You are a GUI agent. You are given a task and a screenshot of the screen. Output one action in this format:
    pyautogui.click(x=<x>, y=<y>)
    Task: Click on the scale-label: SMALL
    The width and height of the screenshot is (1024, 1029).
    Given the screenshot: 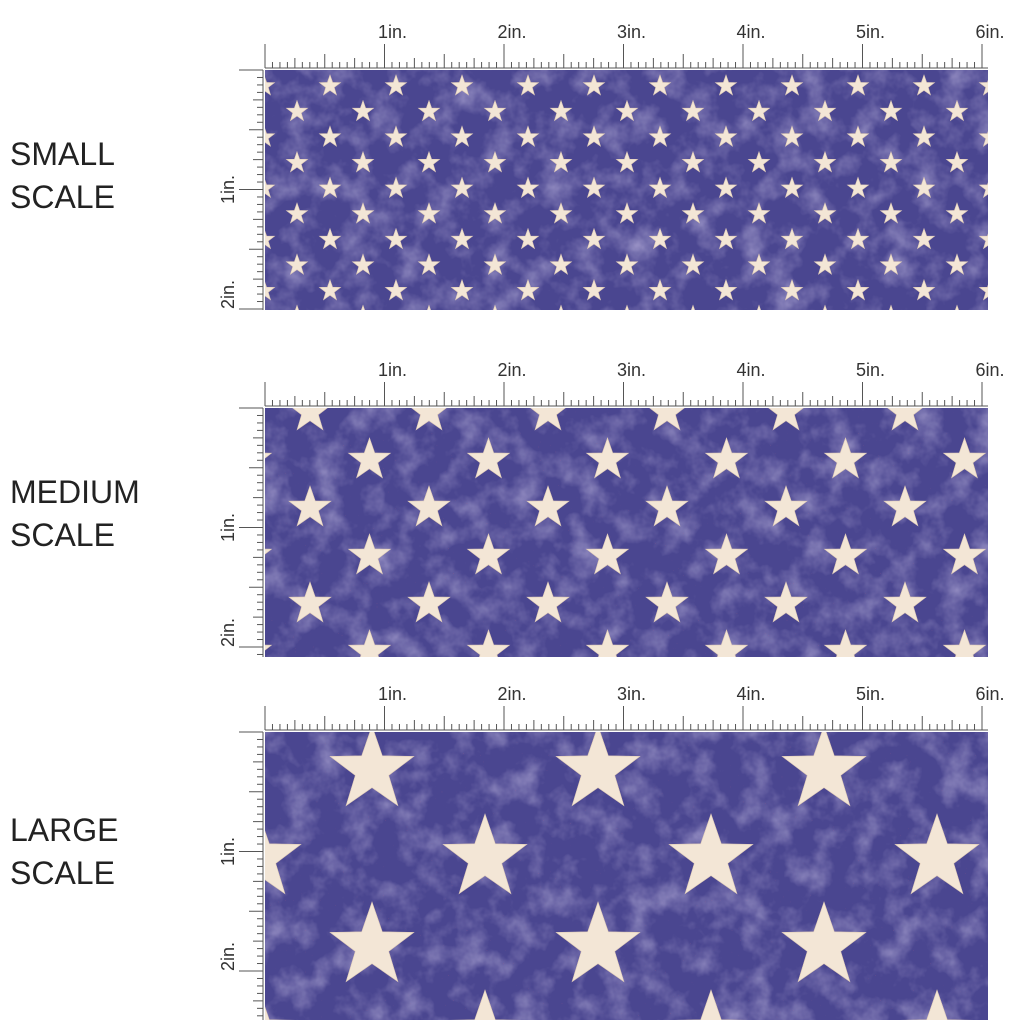 What is the action you would take?
    pyautogui.click(x=62, y=154)
    